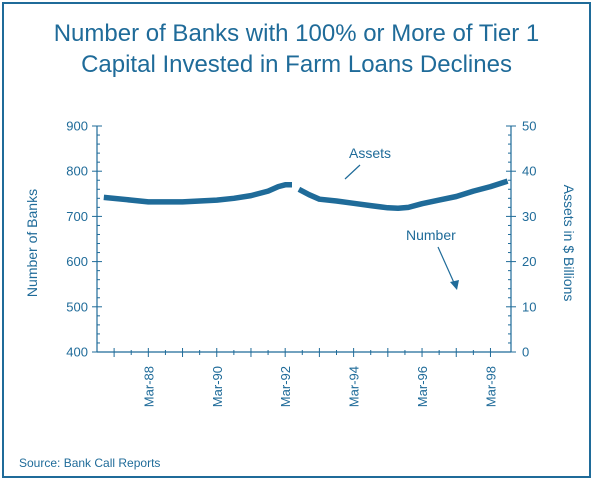  Describe the element at coordinates (77, 352) in the screenshot. I see `left-axis-tick-label: 400` at that location.